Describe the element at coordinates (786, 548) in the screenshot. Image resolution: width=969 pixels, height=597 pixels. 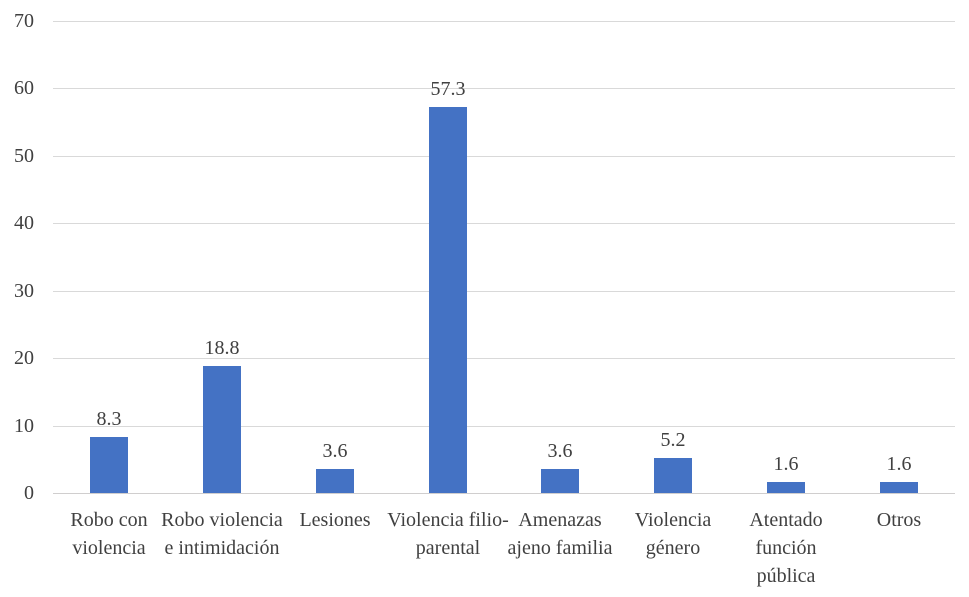
I see `x-axis-category-label: Atentado función pública` at that location.